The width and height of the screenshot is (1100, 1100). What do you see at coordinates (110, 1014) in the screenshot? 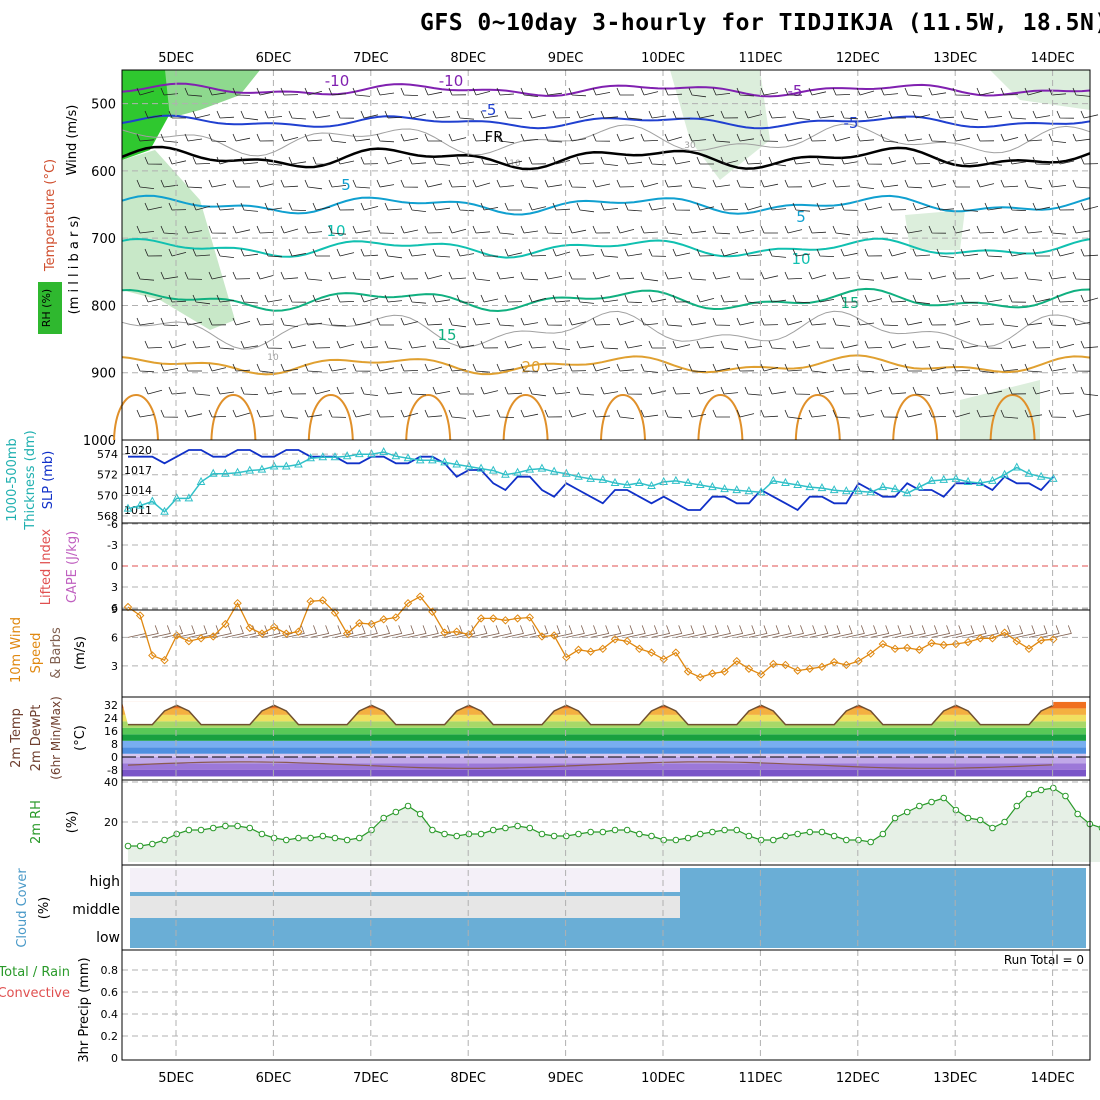
I see `precip-tick-label: 0.4` at bounding box center [110, 1014].